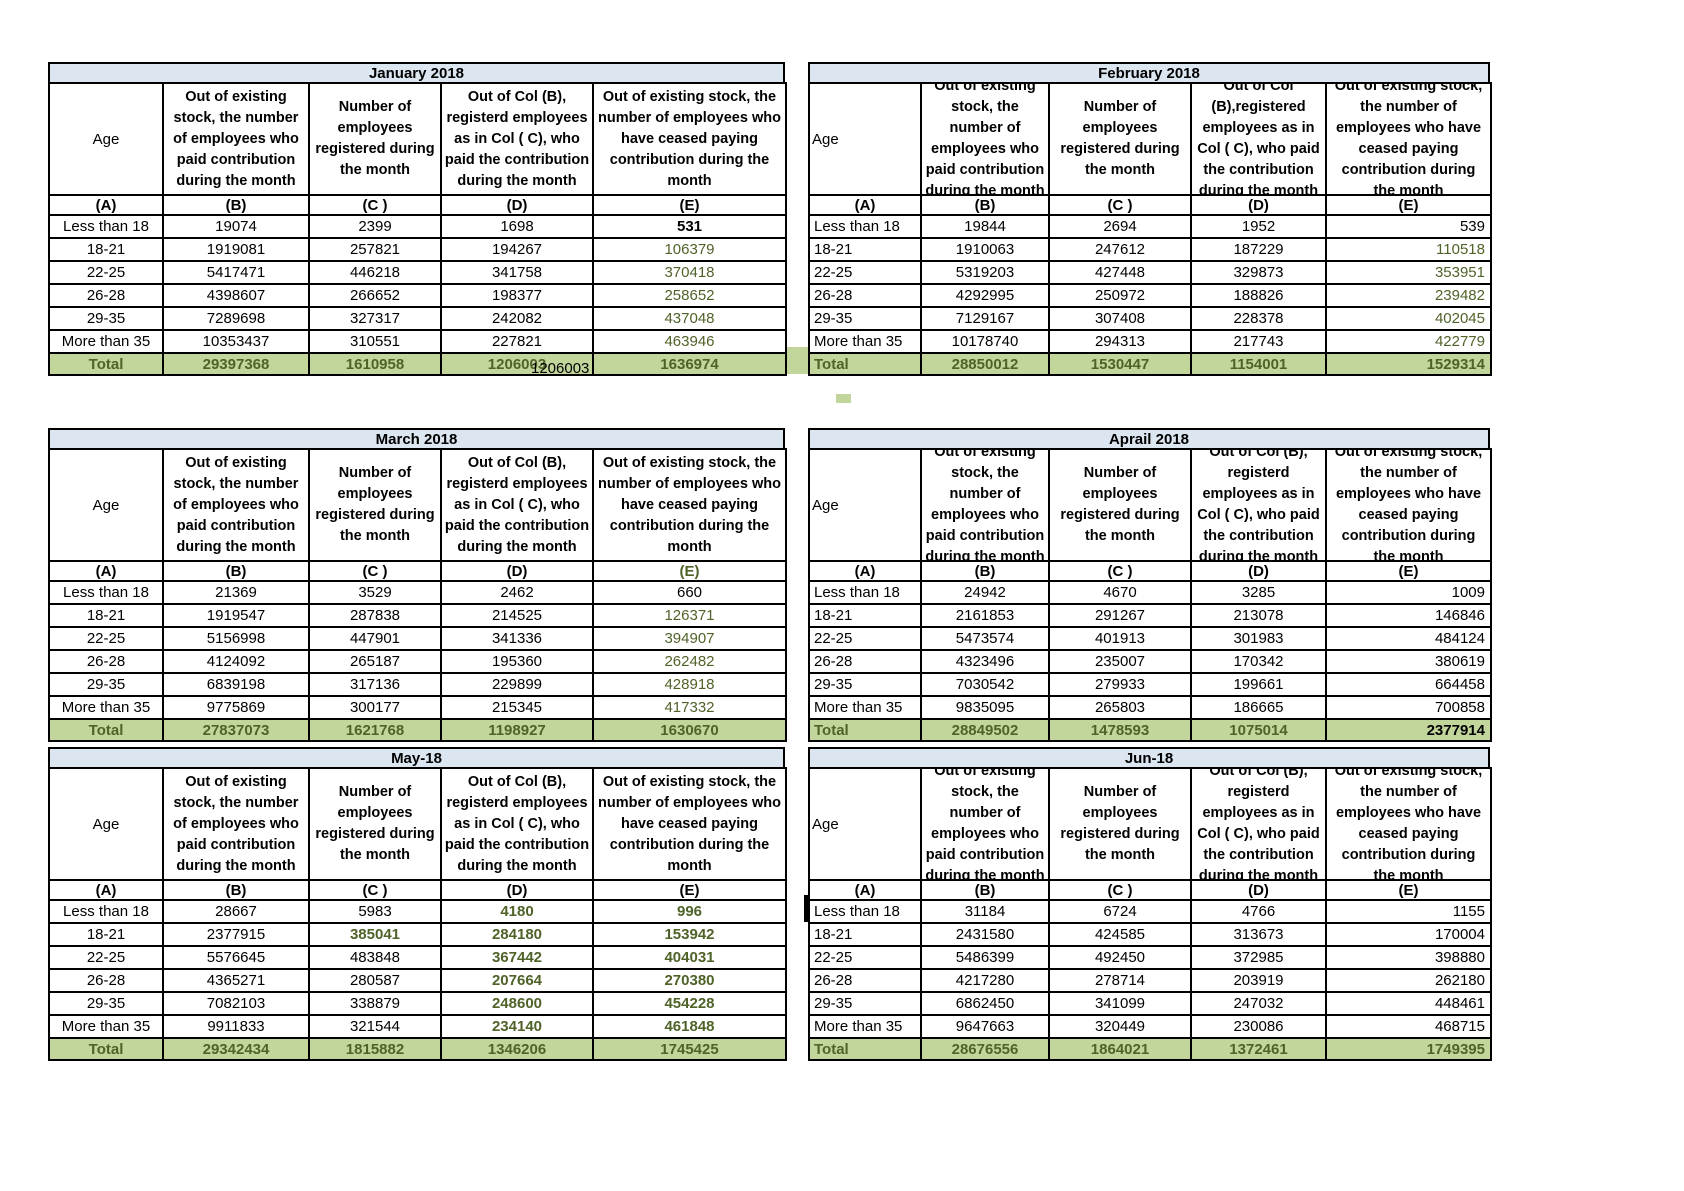 The image size is (1684, 1191). I want to click on value-cell: 367442, so click(517, 957).